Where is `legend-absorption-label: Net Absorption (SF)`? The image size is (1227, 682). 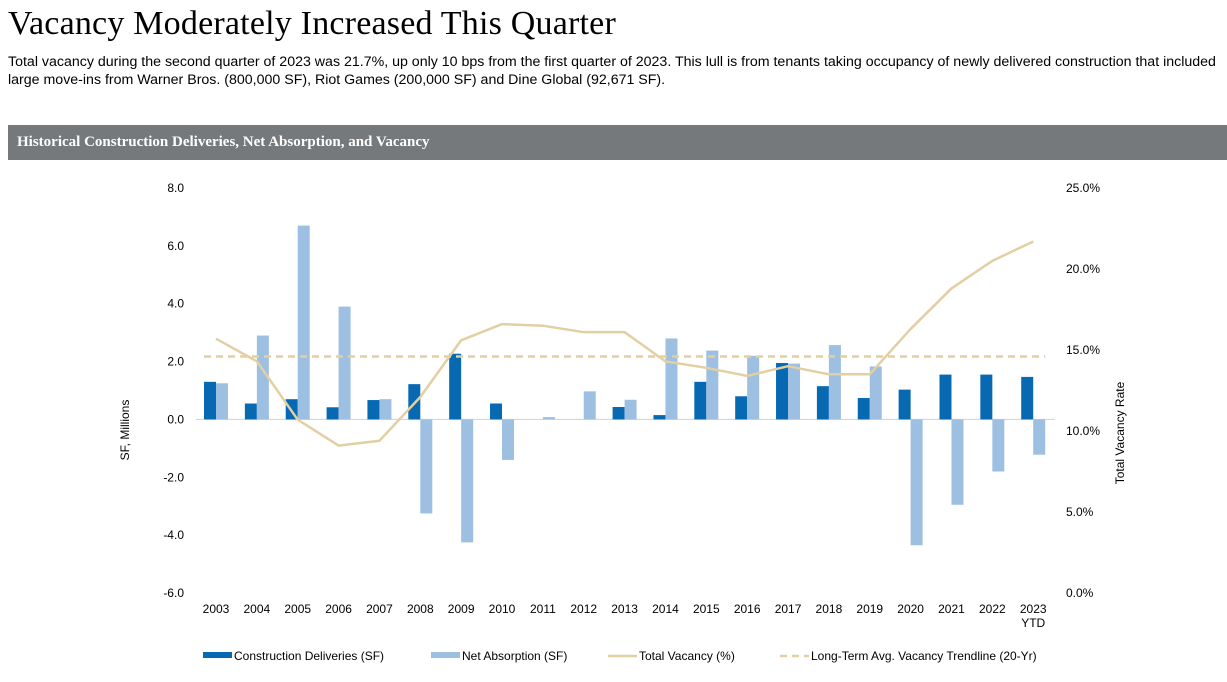 legend-absorption-label: Net Absorption (SF) is located at coordinates (514, 656).